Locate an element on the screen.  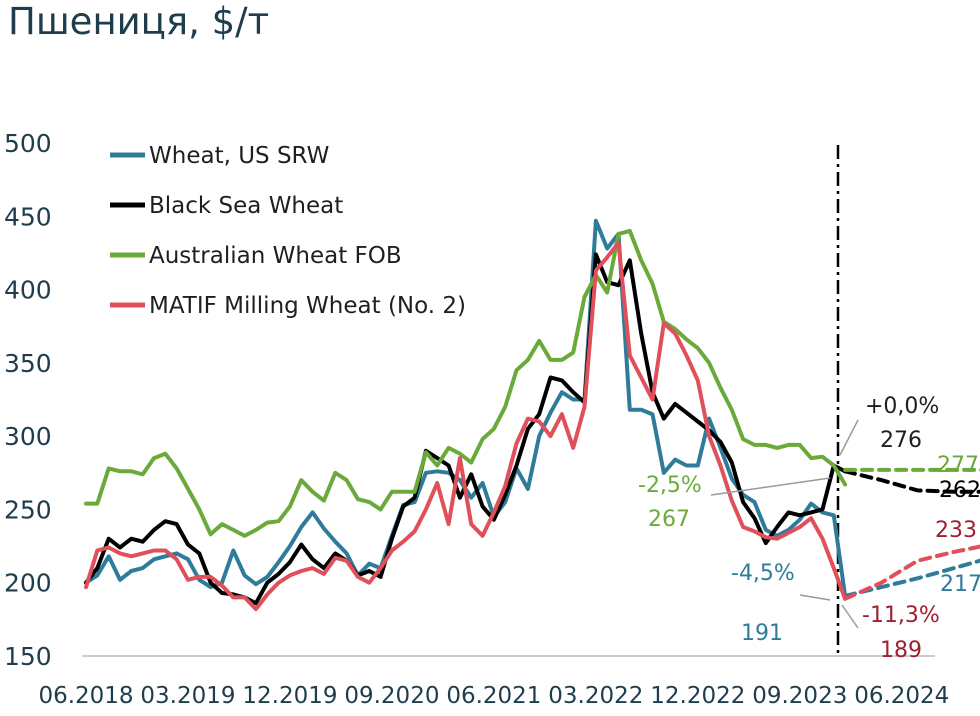
y-tick-label: 300 is located at coordinates (28, 436).